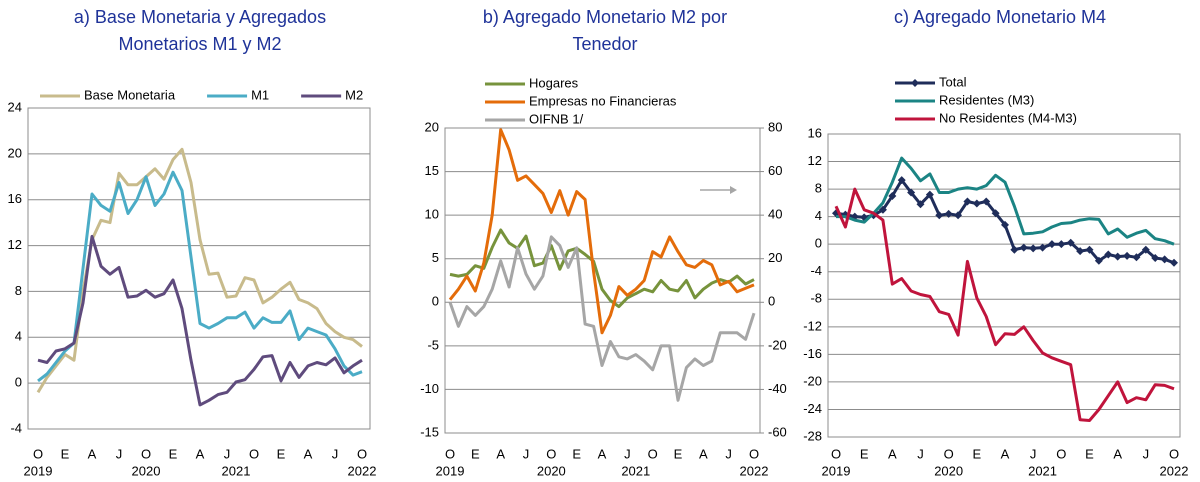  What do you see at coordinates (603, 100) in the screenshot?
I see `legend-label: Empresas no Financieras` at bounding box center [603, 100].